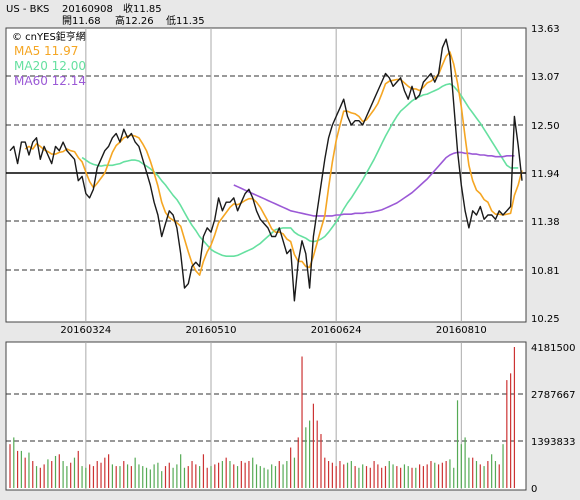 This screenshot has height=500, width=580. Describe the element at coordinates (85, 330) in the screenshot. I see `price-x-tick-label: 20160324` at that location.